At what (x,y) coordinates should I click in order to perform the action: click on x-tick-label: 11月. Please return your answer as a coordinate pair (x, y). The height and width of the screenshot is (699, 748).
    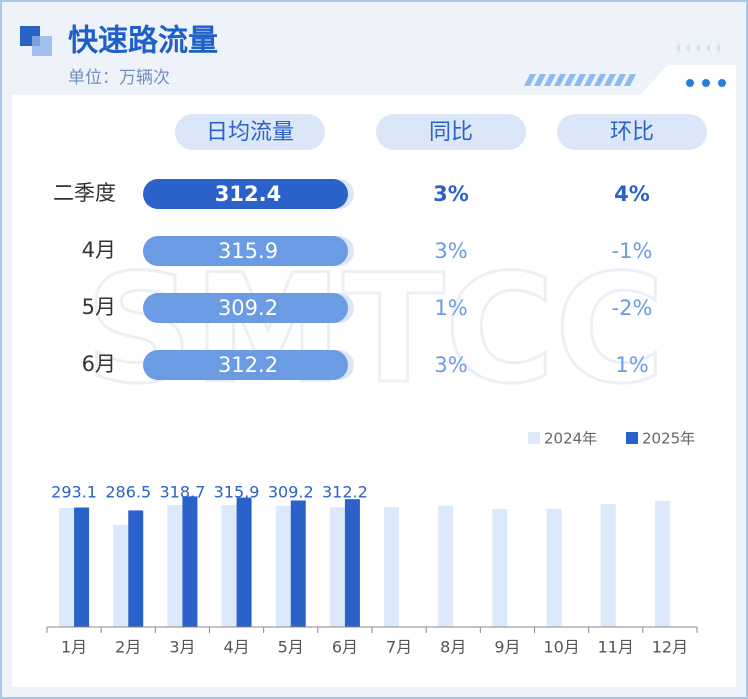
    Looking at the image, I should click on (616, 647).